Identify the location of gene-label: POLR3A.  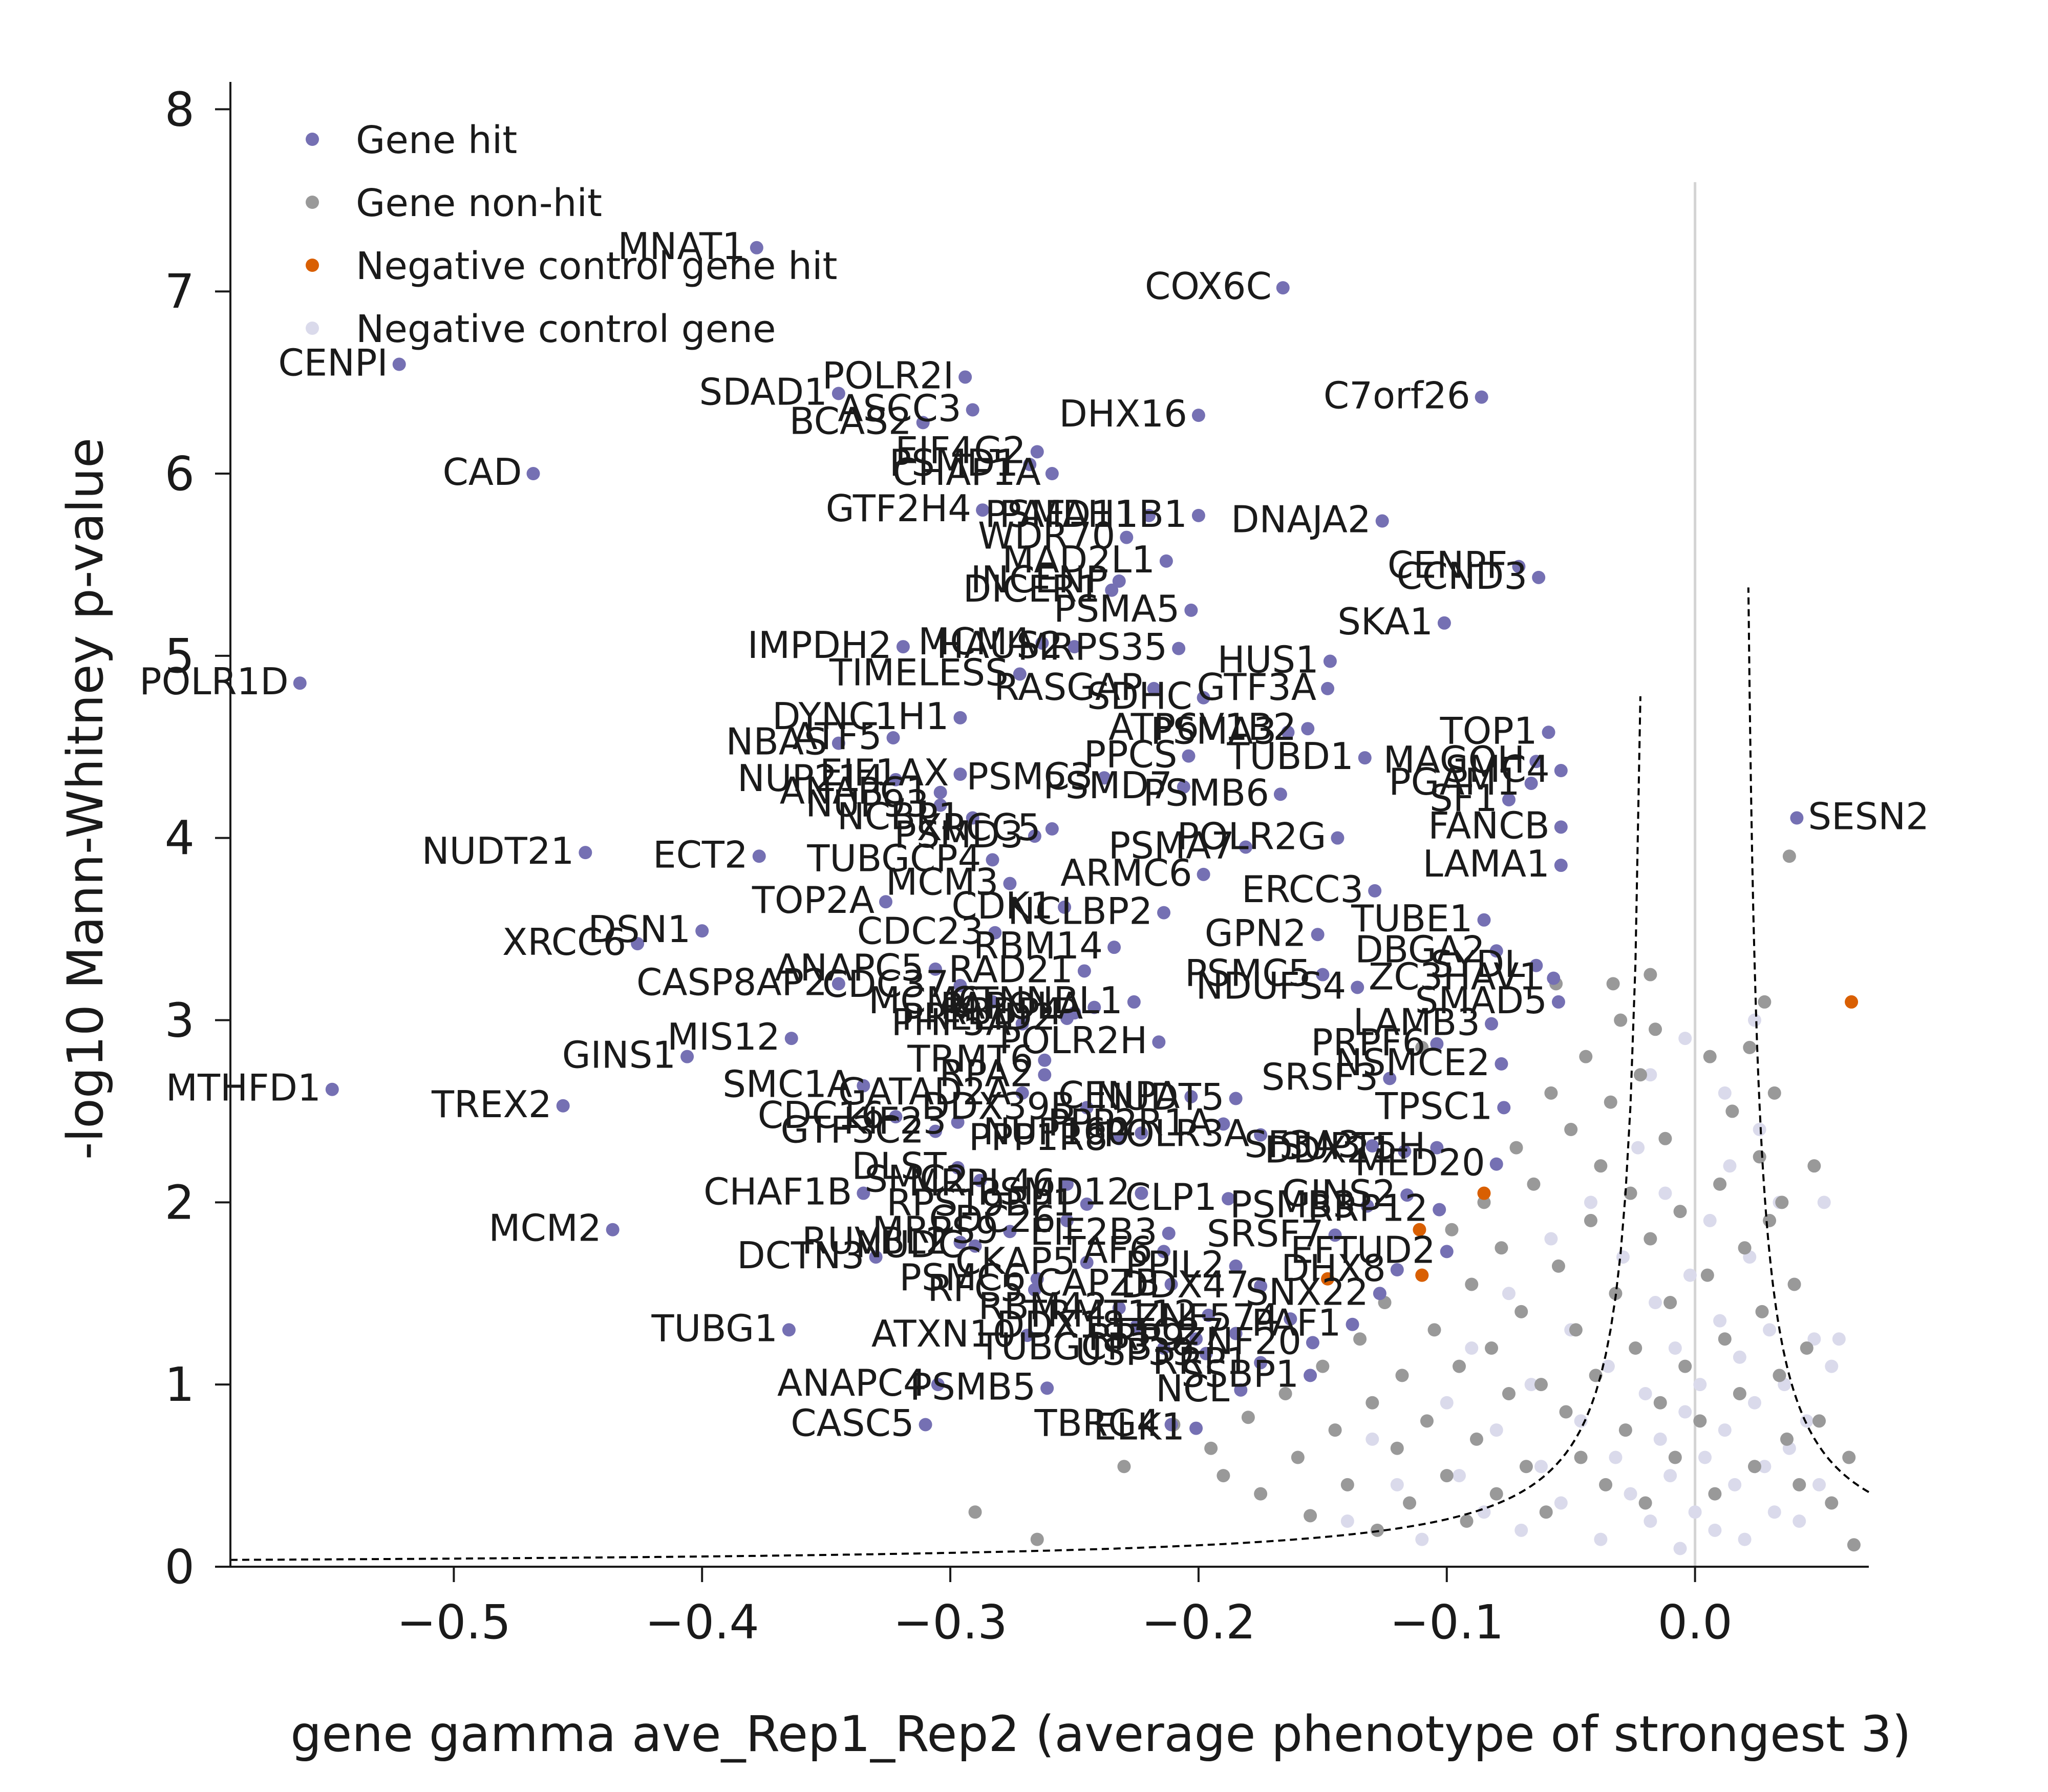
(1176, 1133).